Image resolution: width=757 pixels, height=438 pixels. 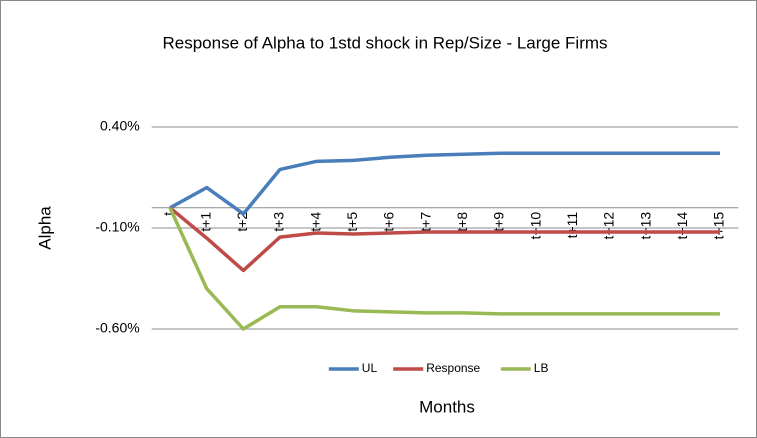 I want to click on x-tick-label: t+14, so click(x=682, y=226).